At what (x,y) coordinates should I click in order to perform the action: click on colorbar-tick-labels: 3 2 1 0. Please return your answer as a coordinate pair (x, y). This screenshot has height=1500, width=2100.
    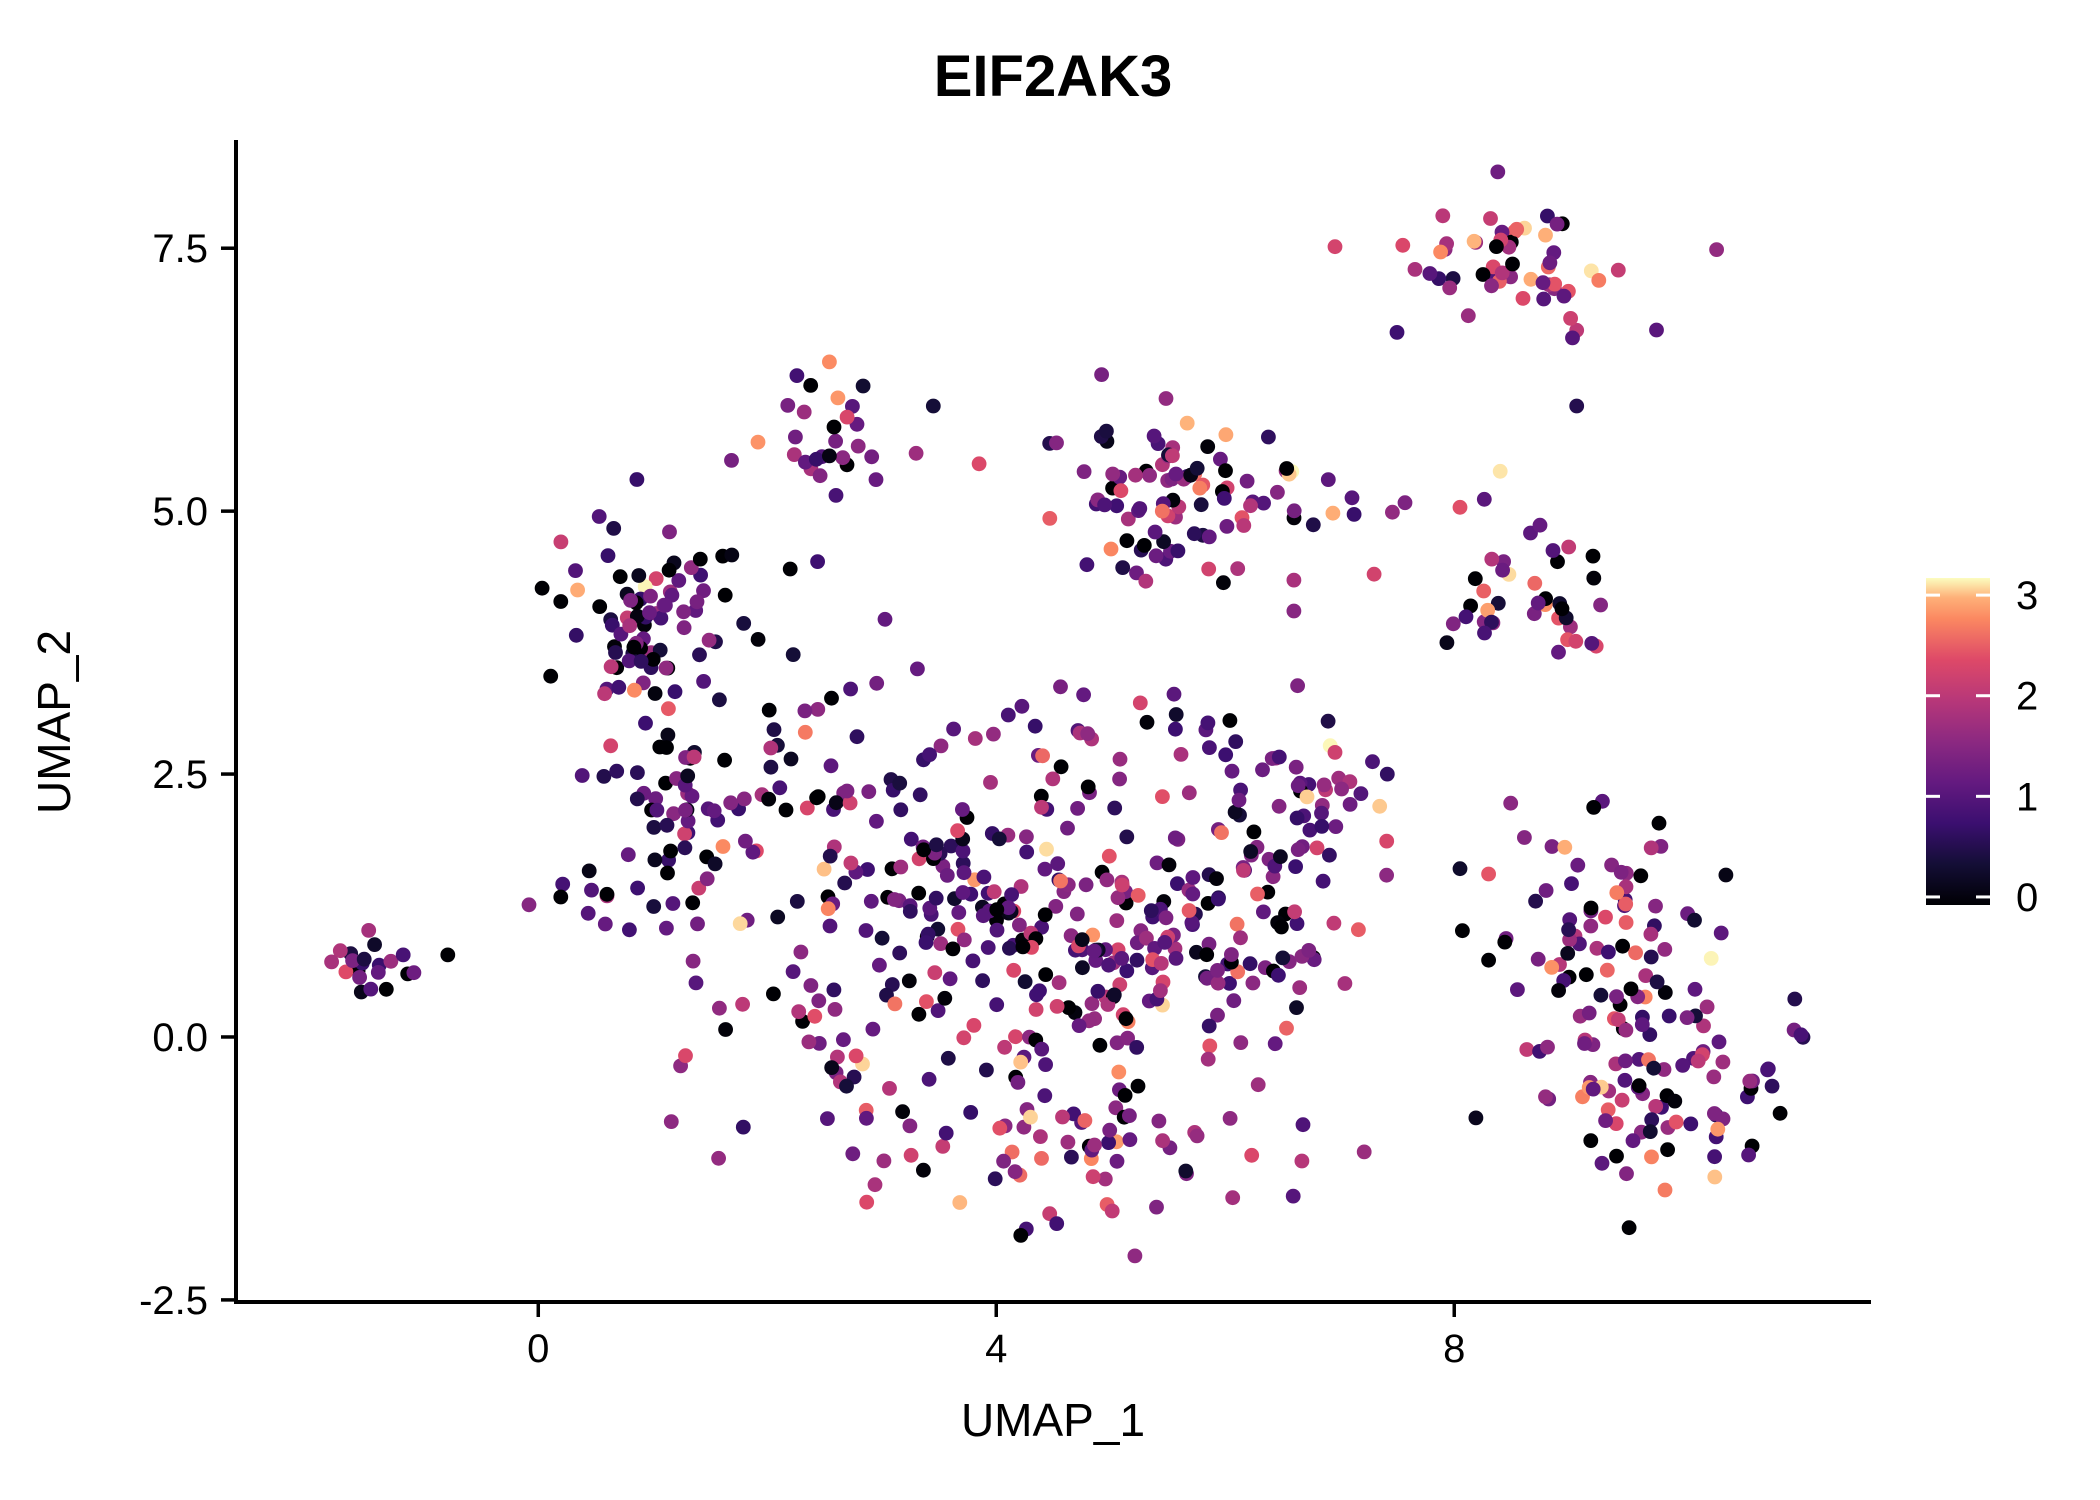
    Looking at the image, I should click on (2027, 747).